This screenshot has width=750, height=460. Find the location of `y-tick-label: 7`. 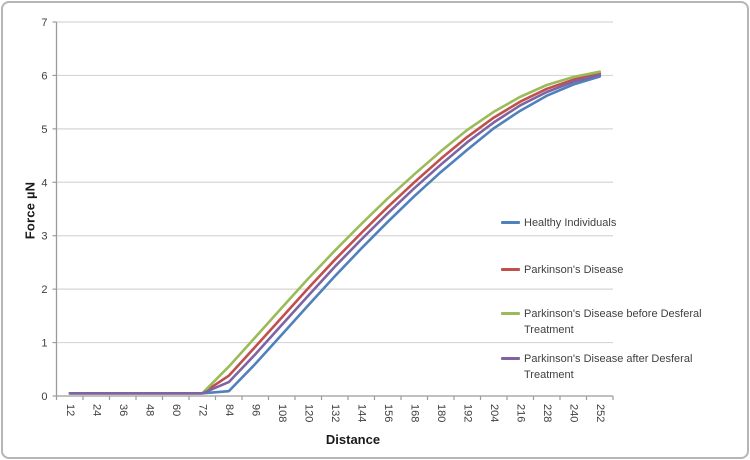

y-tick-label: 7 is located at coordinates (44, 23).